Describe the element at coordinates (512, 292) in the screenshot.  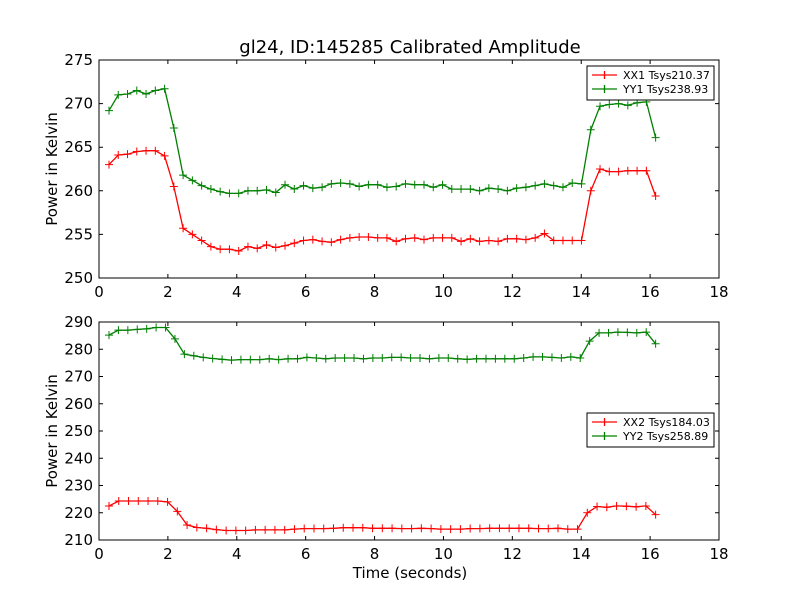
I see `x-tick-label: 12` at that location.